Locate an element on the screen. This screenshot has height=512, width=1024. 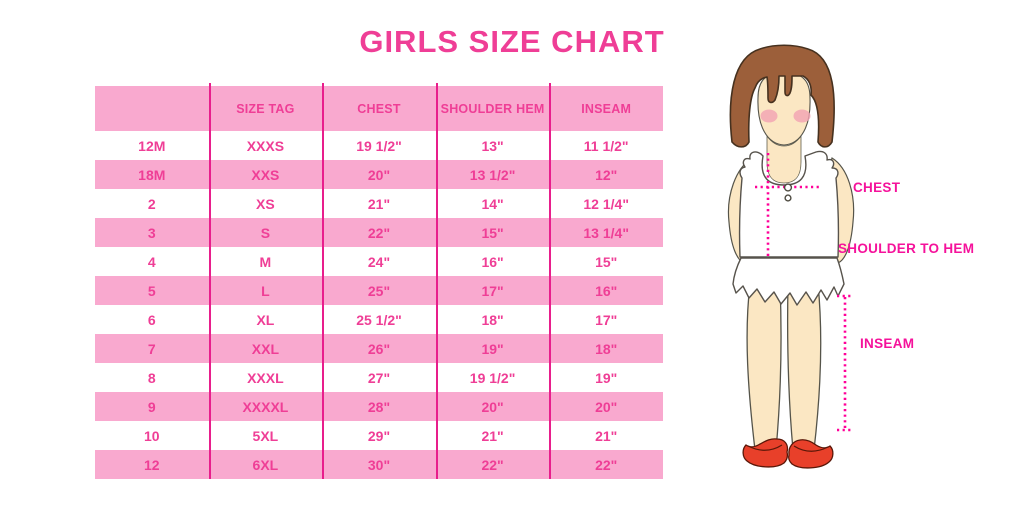
table-cell: XXL is located at coordinates (265, 348).